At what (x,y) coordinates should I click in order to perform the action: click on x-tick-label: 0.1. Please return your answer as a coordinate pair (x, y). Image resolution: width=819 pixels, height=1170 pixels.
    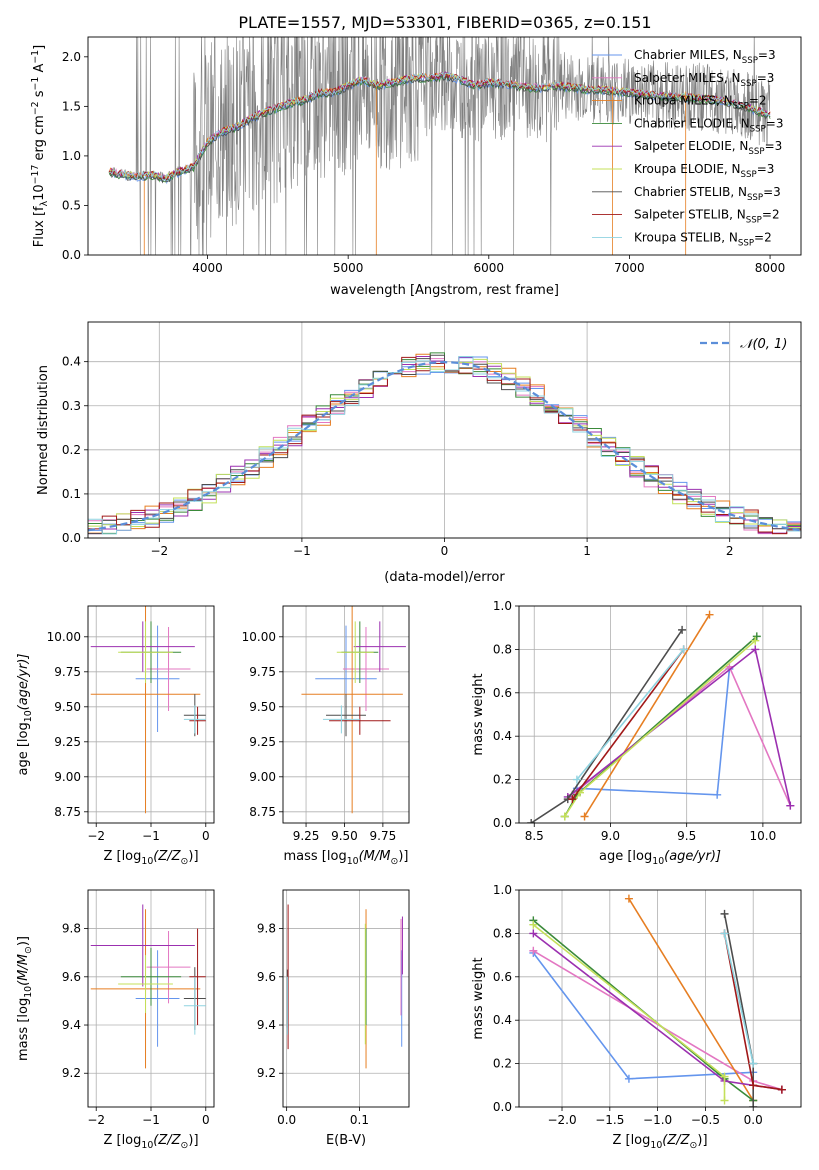
    Looking at the image, I should click on (359, 1120).